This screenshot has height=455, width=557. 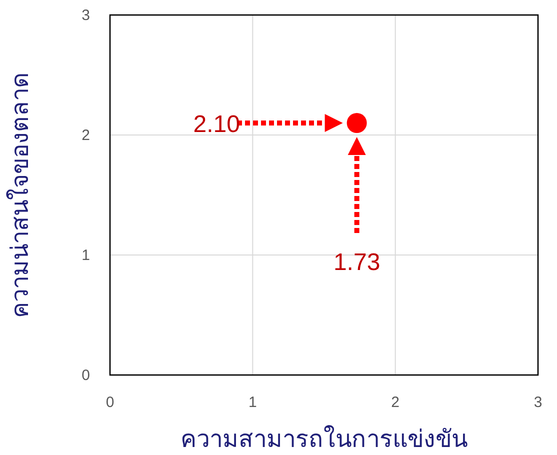 What do you see at coordinates (86, 15) in the screenshot?
I see `y-tick-label: 3` at bounding box center [86, 15].